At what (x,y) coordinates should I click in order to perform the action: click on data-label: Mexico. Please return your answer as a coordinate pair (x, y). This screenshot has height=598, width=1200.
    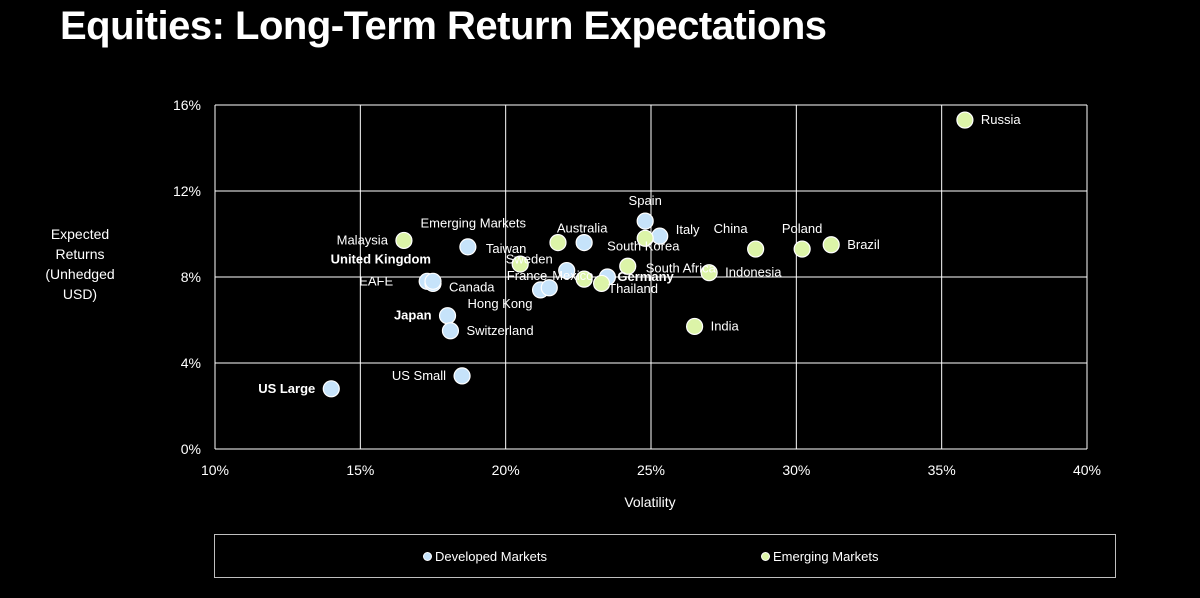
    Looking at the image, I should click on (572, 275).